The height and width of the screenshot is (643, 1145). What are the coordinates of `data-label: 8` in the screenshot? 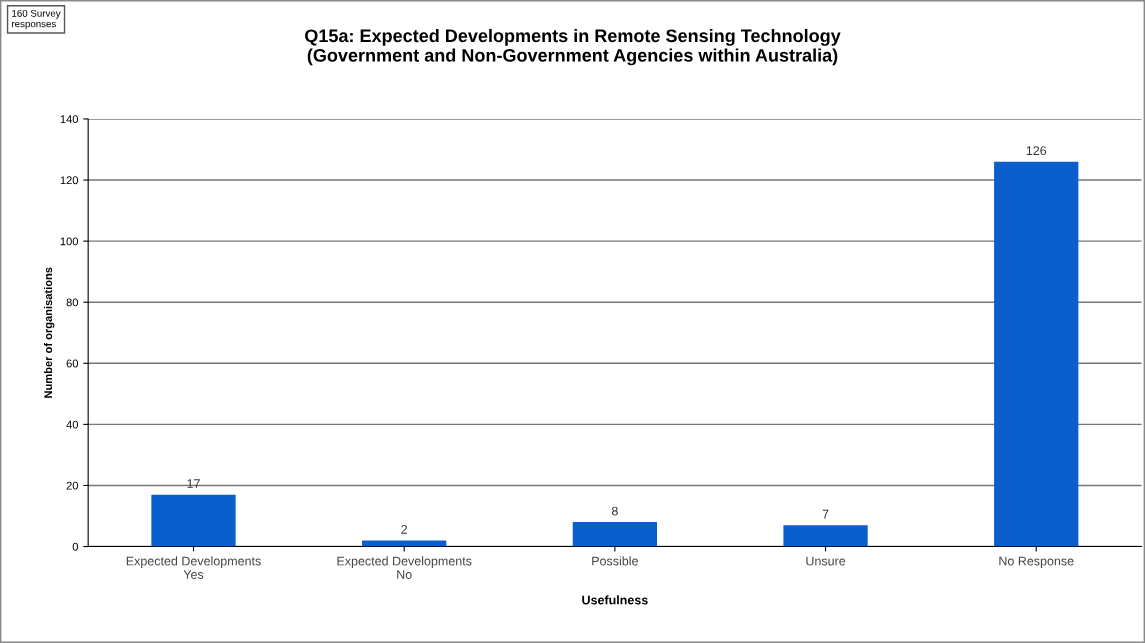 It's located at (614, 511).